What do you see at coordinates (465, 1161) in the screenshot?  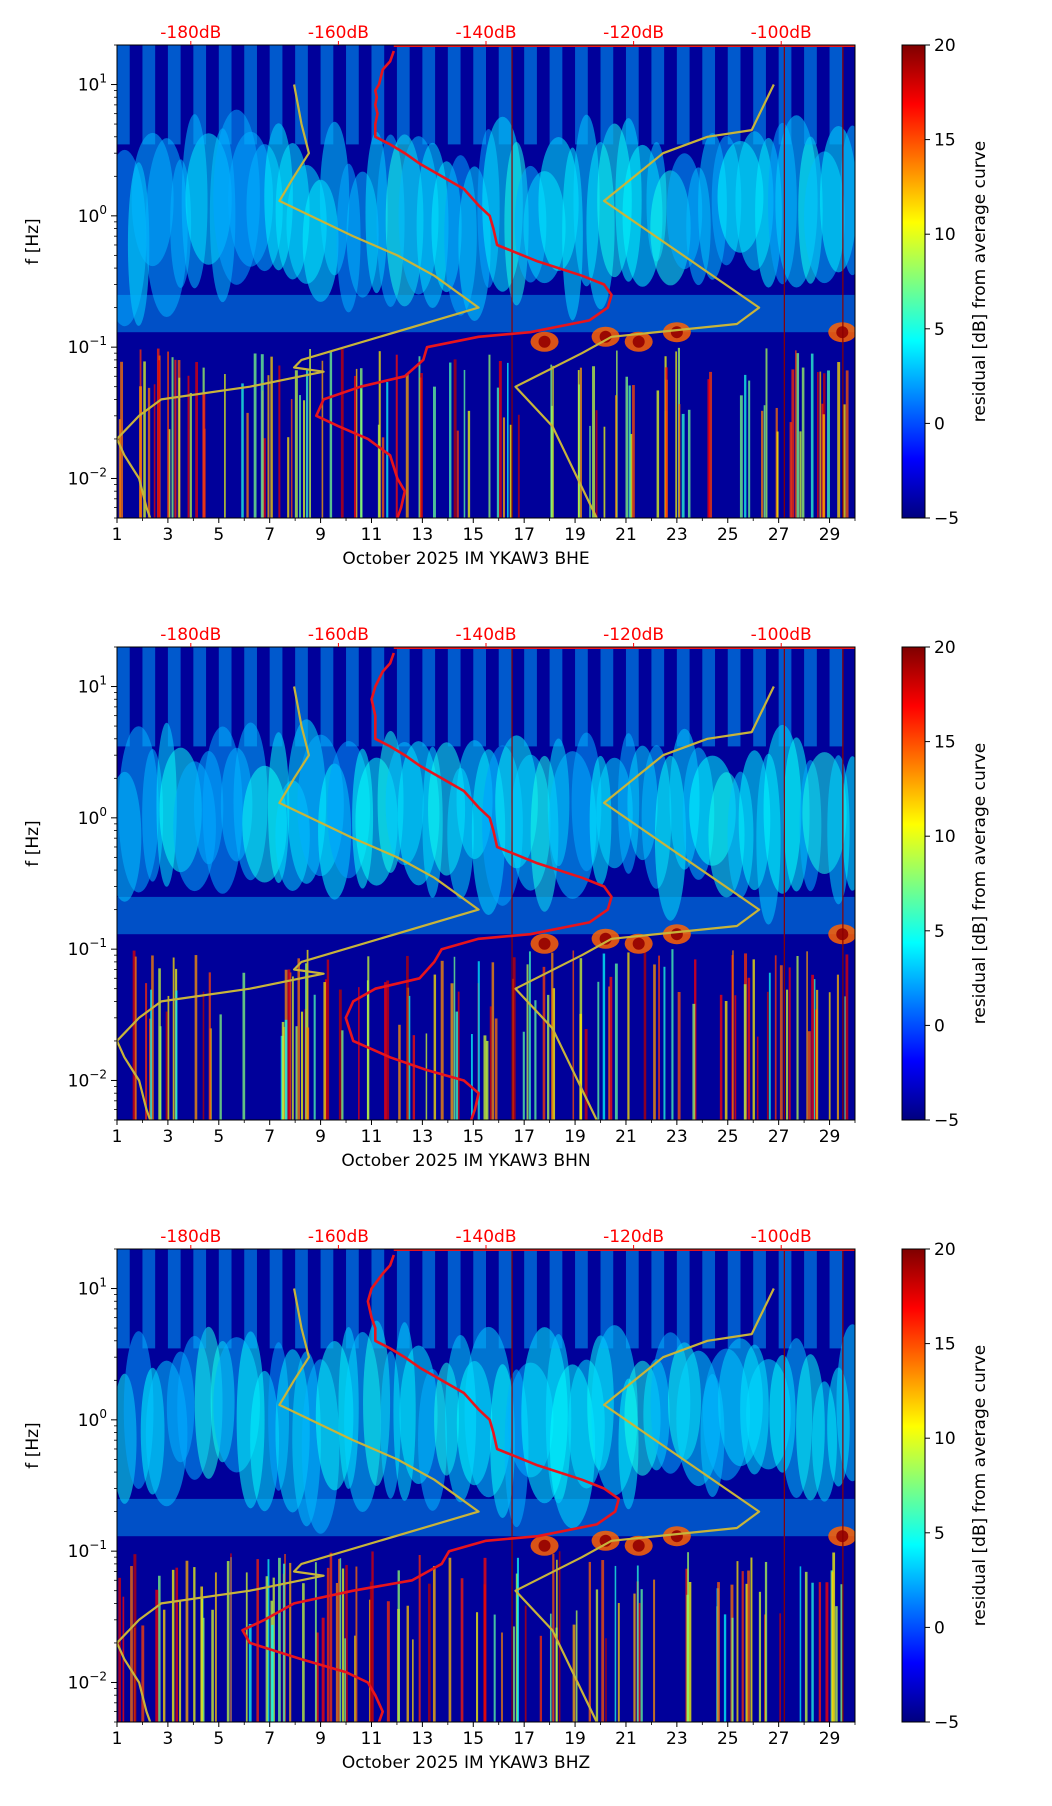 I see `x-axis-label: October 2025 IM YKAW3 BHN` at bounding box center [465, 1161].